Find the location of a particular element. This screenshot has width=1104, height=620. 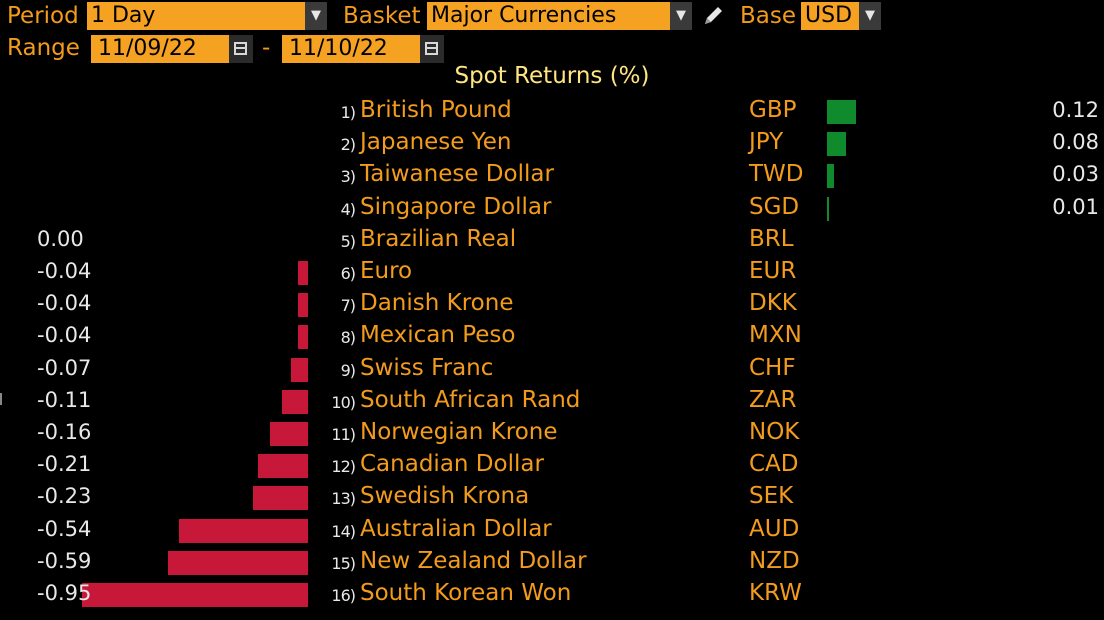

currency-name: Taiwanese Dollar is located at coordinates (457, 174).